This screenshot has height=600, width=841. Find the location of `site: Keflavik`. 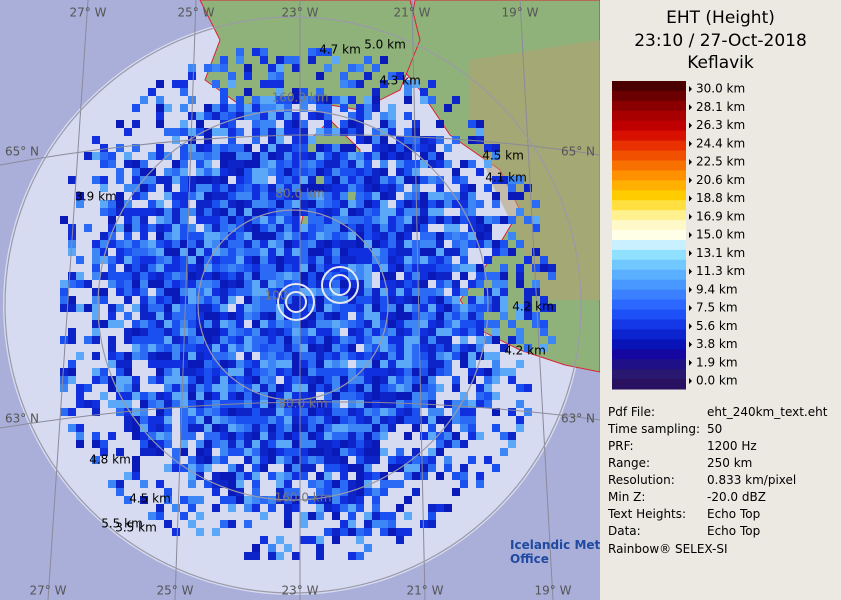

site: Keflavik is located at coordinates (720, 63).